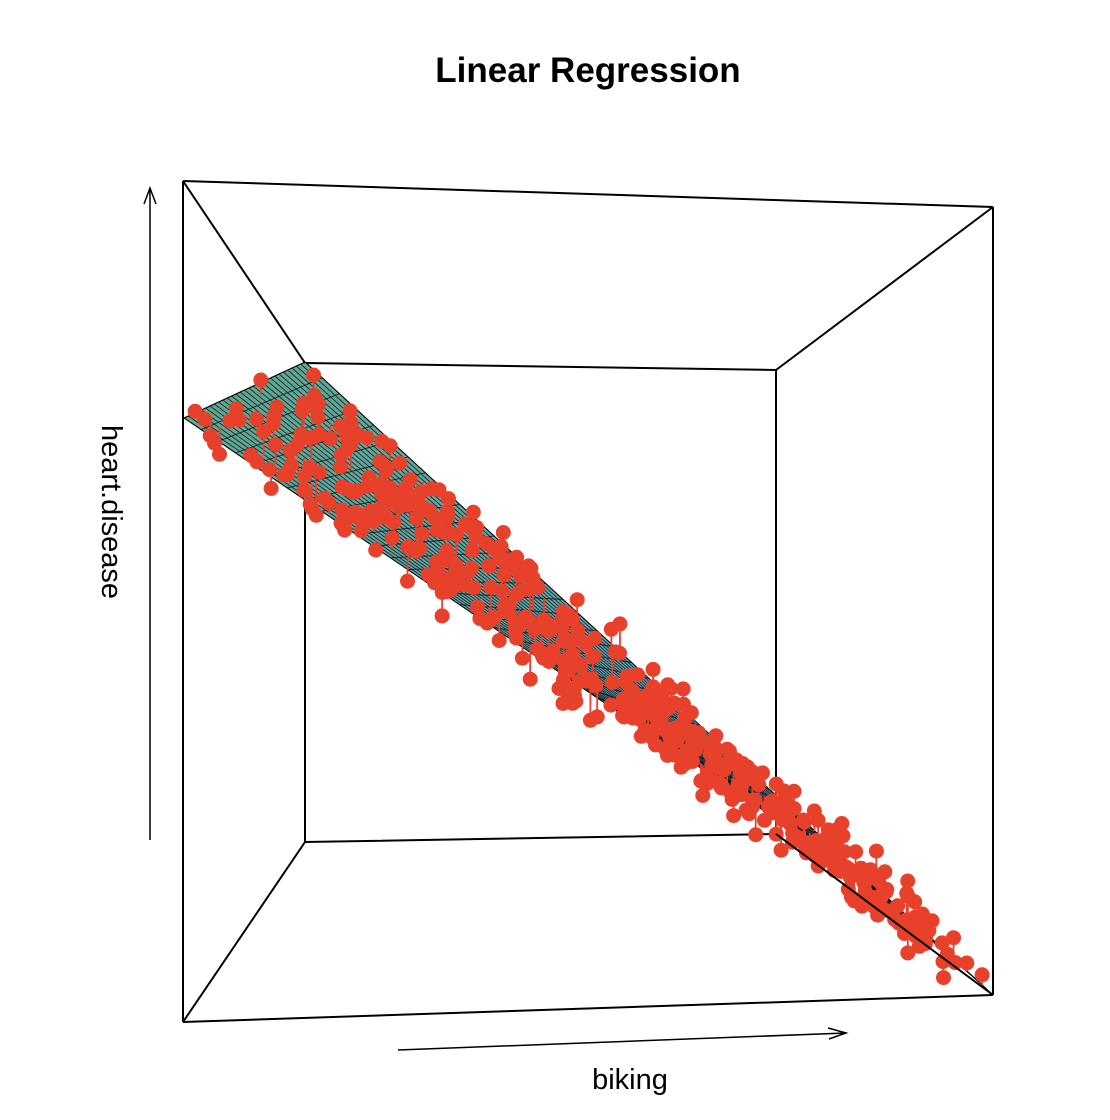 The height and width of the screenshot is (1120, 1110). What do you see at coordinates (587, 70) in the screenshot?
I see `chart-title: Linear Regression` at bounding box center [587, 70].